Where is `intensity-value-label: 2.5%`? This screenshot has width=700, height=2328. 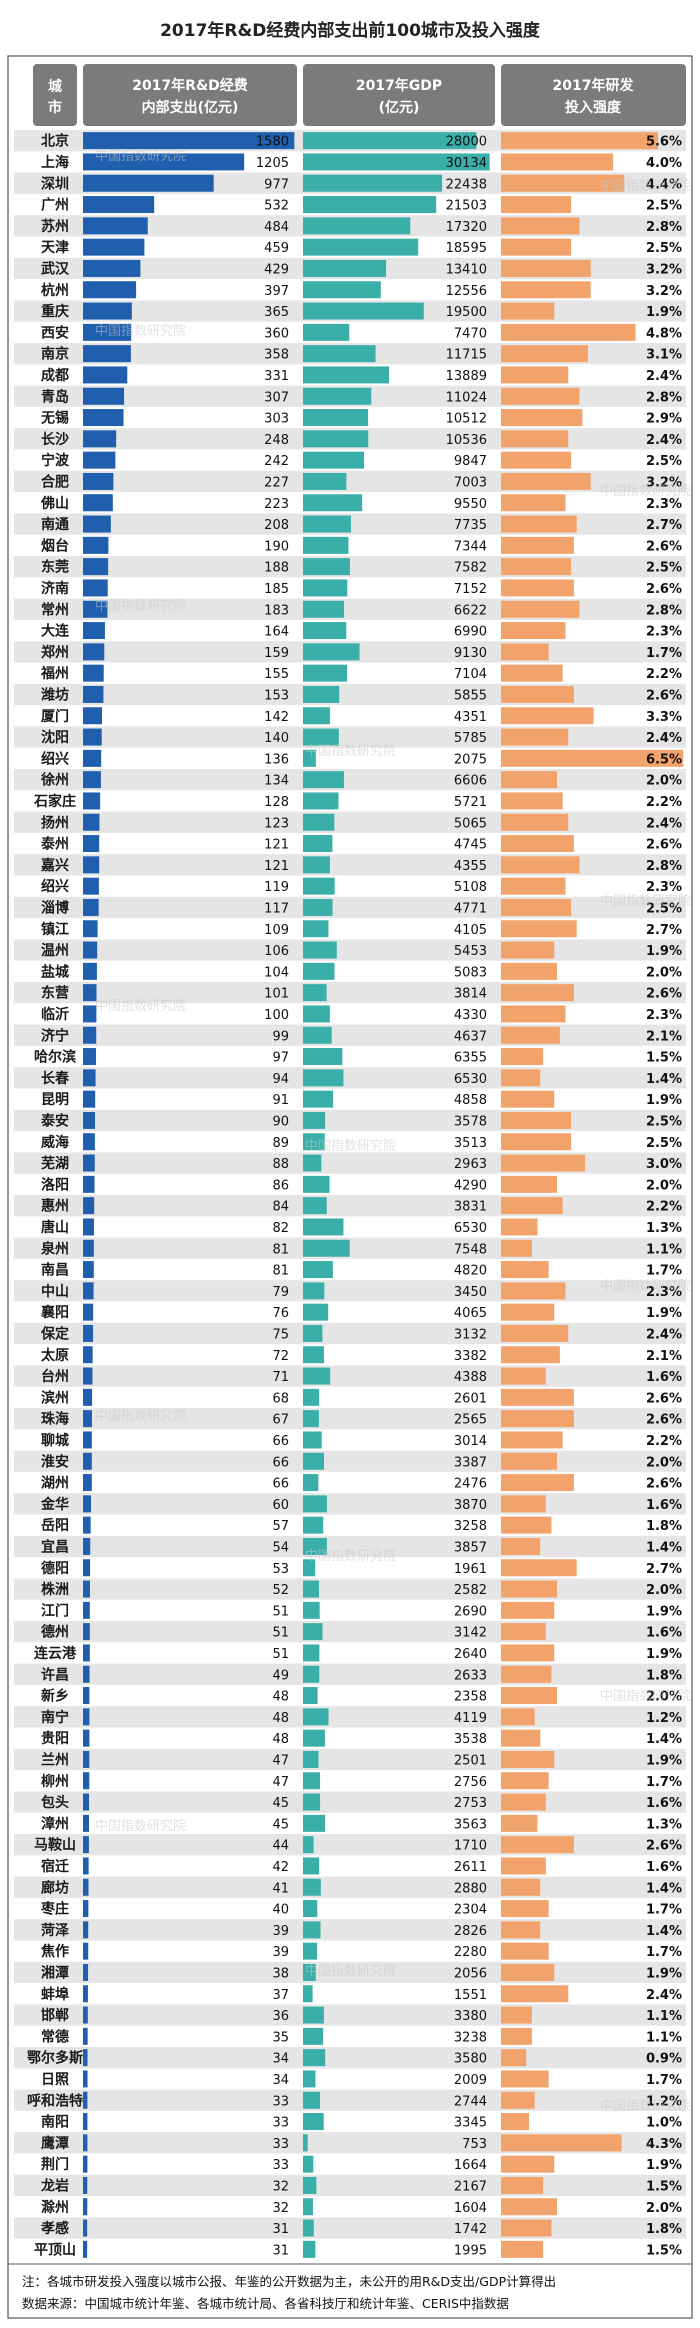
intensity-value-label: 2.5% is located at coordinates (664, 1121).